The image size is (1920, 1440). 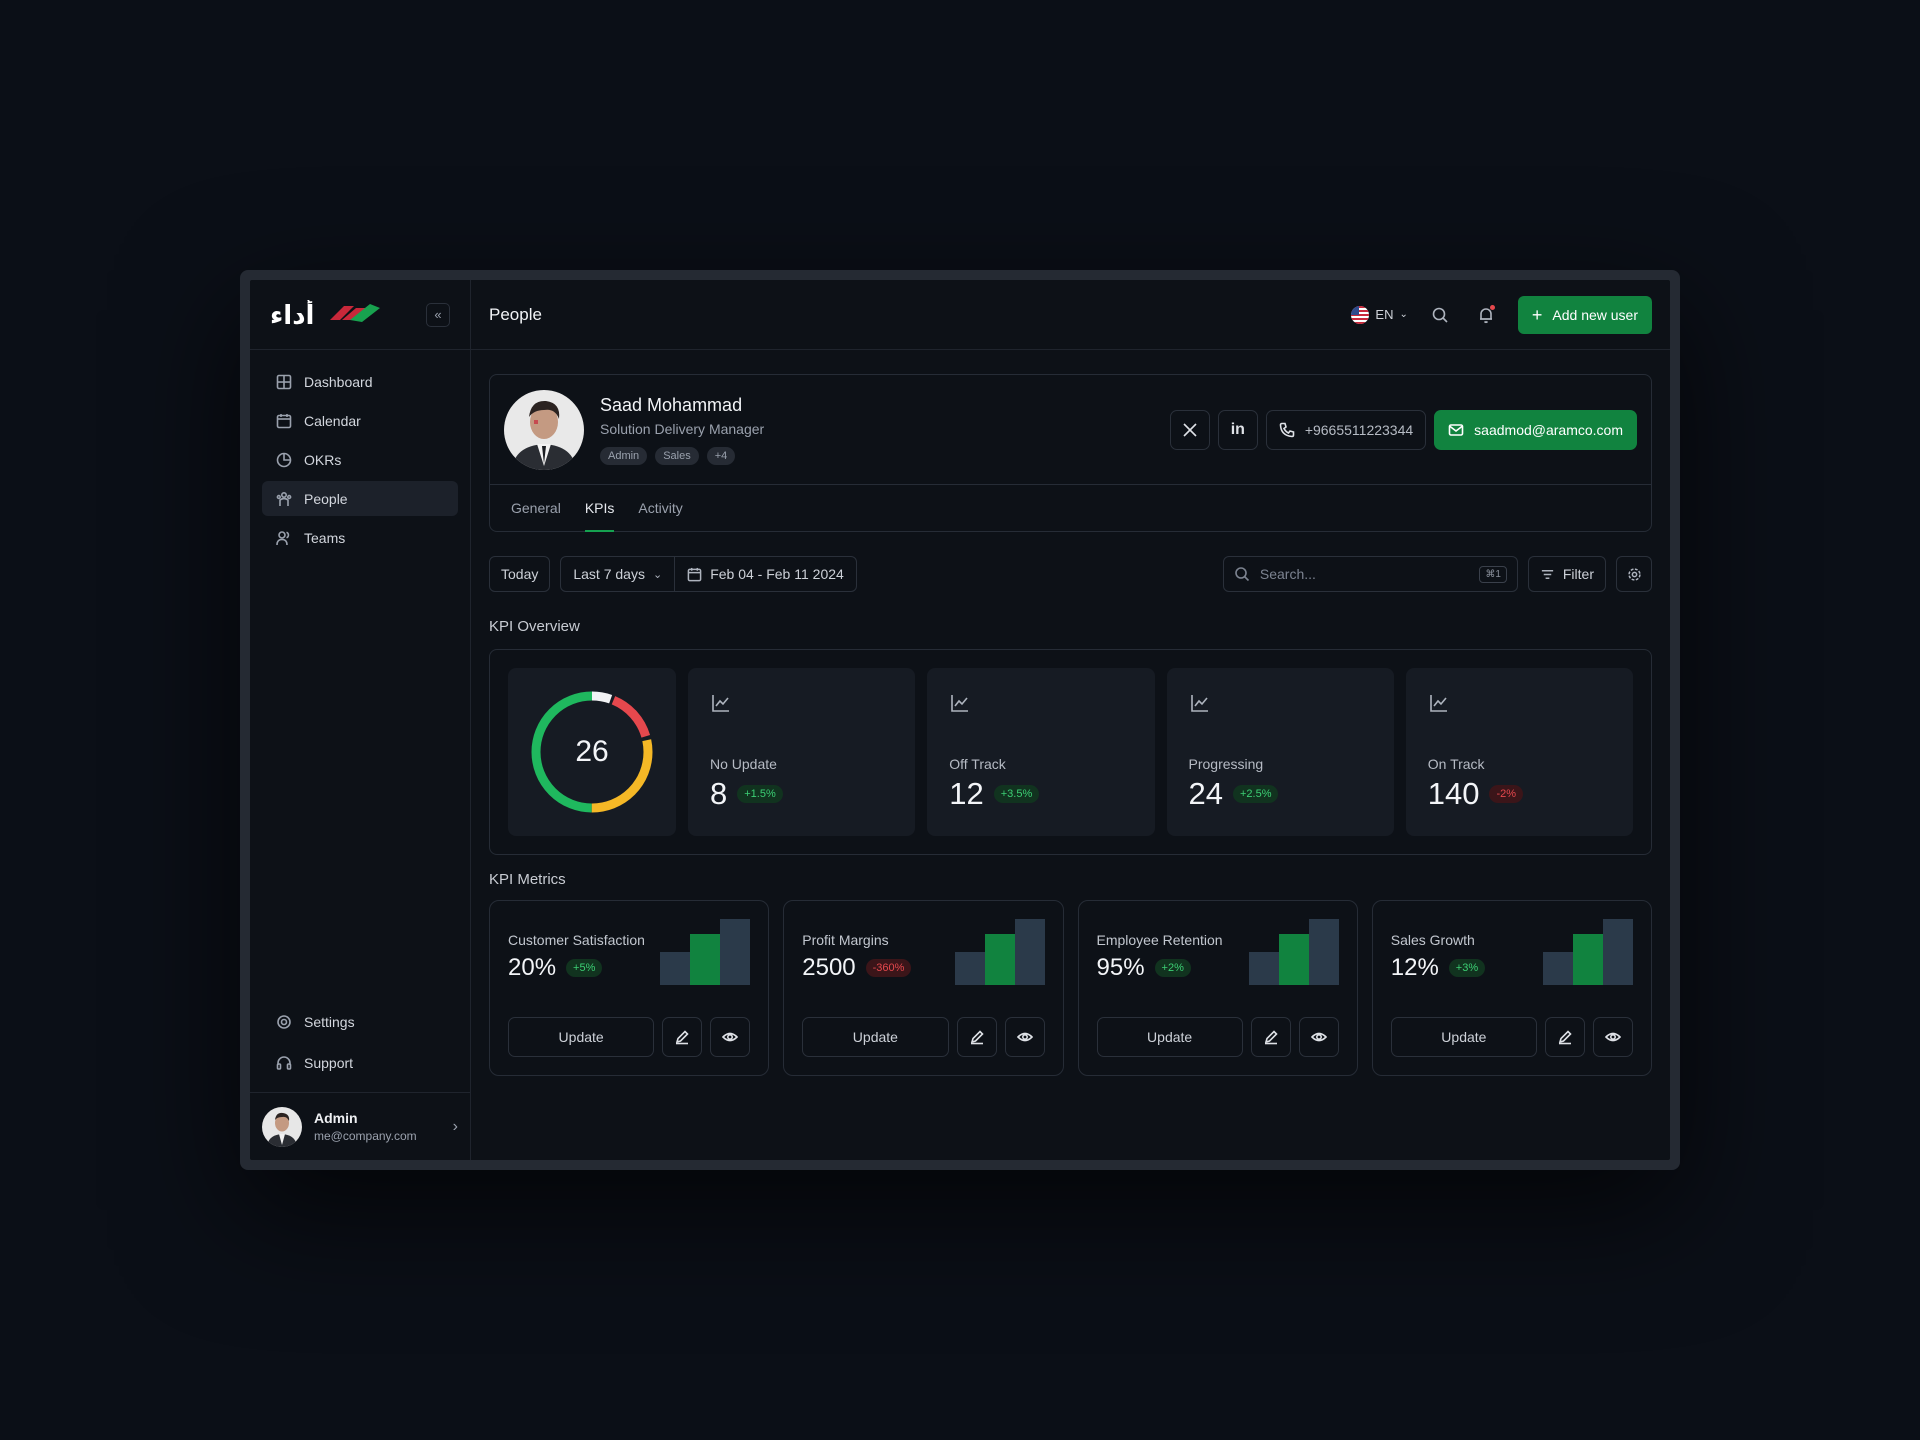 What do you see at coordinates (801, 794) in the screenshot?
I see `stat-row: 8 +1.5%` at bounding box center [801, 794].